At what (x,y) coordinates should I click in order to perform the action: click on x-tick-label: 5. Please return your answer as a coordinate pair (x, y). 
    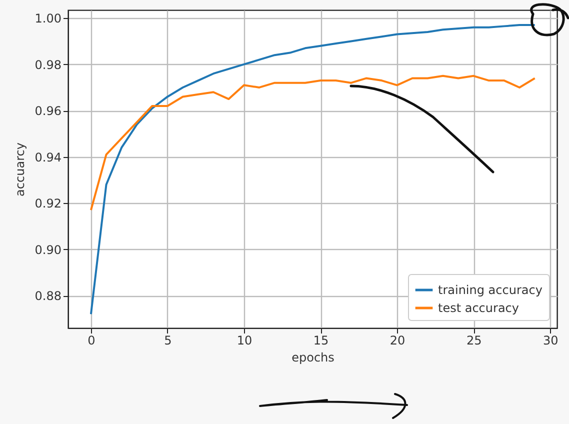
    Looking at the image, I should click on (168, 341).